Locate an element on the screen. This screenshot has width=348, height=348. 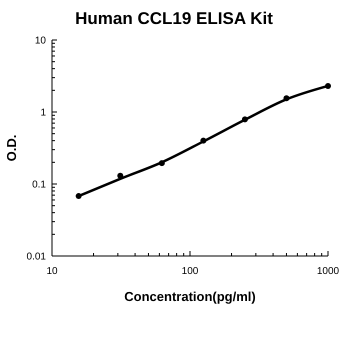
y-tick-label: 0.01 is located at coordinates (36, 257).